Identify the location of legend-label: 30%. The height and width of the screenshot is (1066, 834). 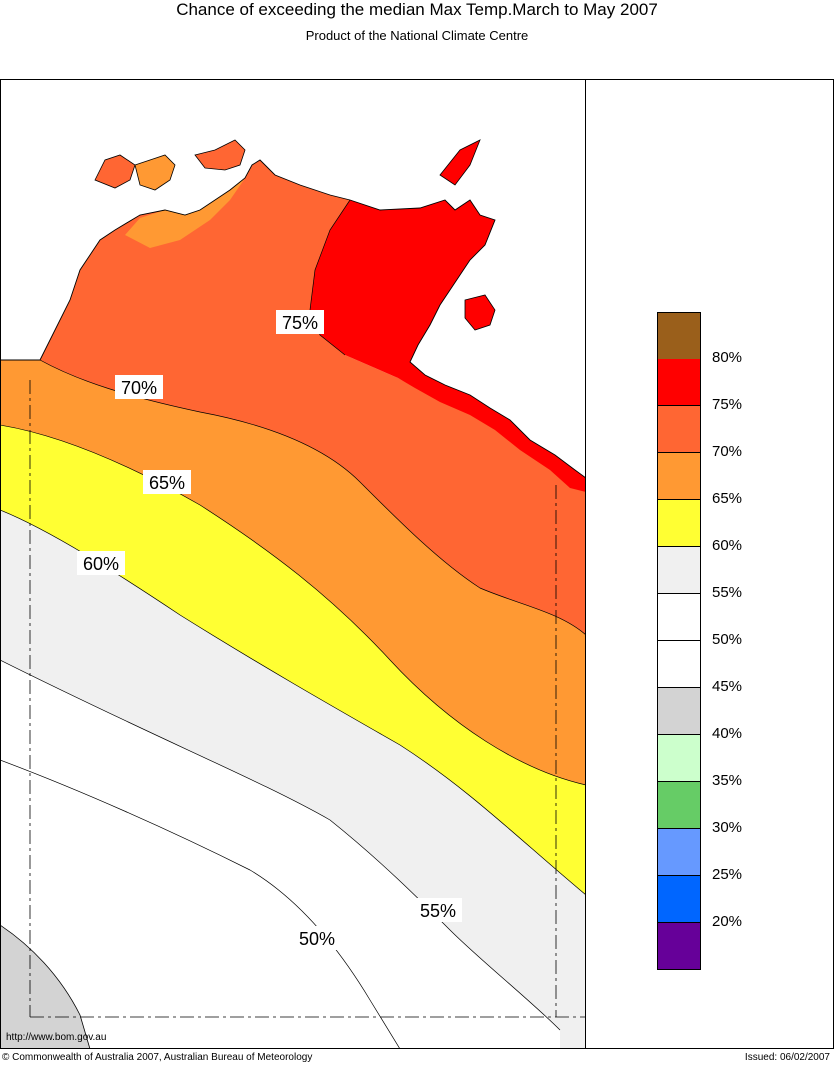
(727, 827).